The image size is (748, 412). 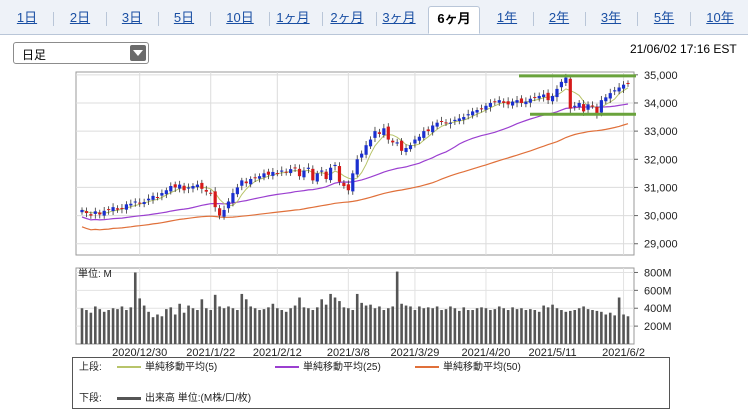 I want to click on tab-7: 3ヶ月, so click(x=399, y=17).